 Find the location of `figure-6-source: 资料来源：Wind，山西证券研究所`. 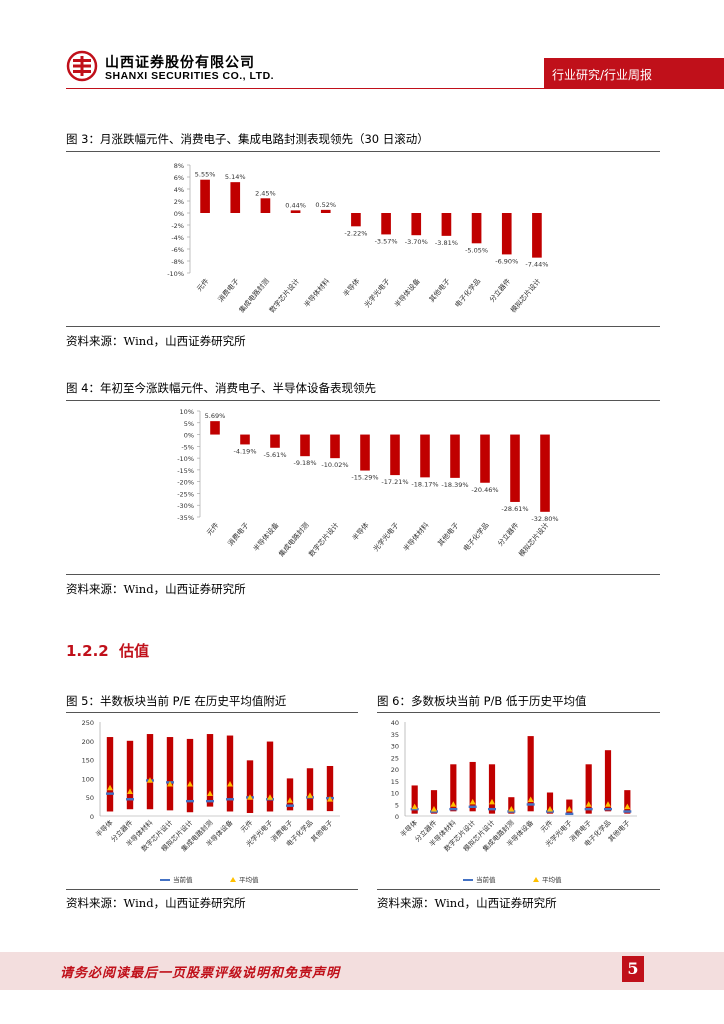

figure-6-source: 资料来源：Wind，山西证券研究所 is located at coordinates (467, 903).